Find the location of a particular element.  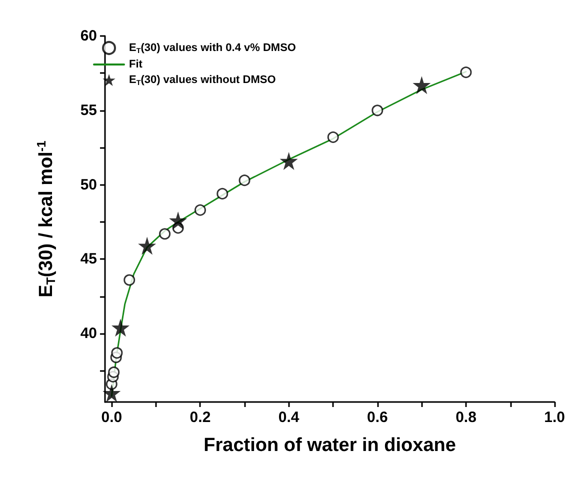

y-tick-label: 50 is located at coordinates (88, 185).